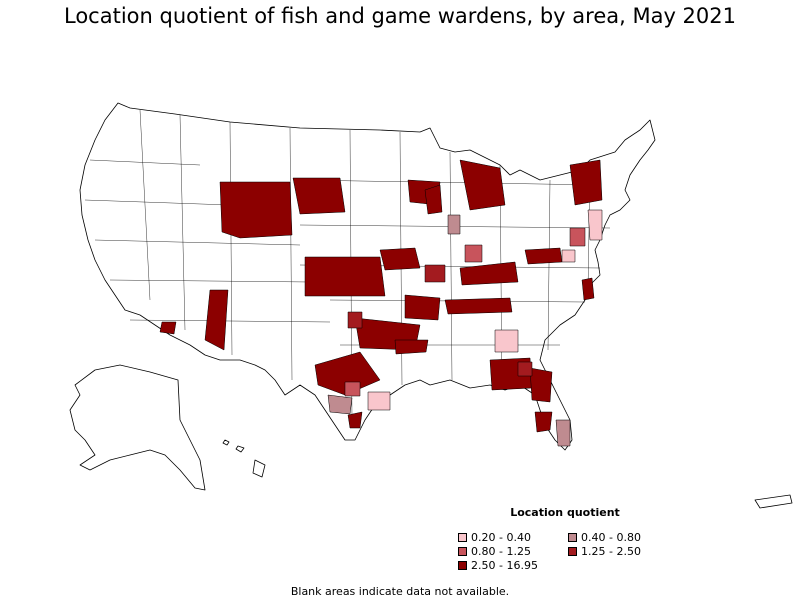 Image resolution: width=800 pixels, height=600 pixels. Describe the element at coordinates (355, 420) in the screenshot. I see `area-high-texas-coast` at that location.